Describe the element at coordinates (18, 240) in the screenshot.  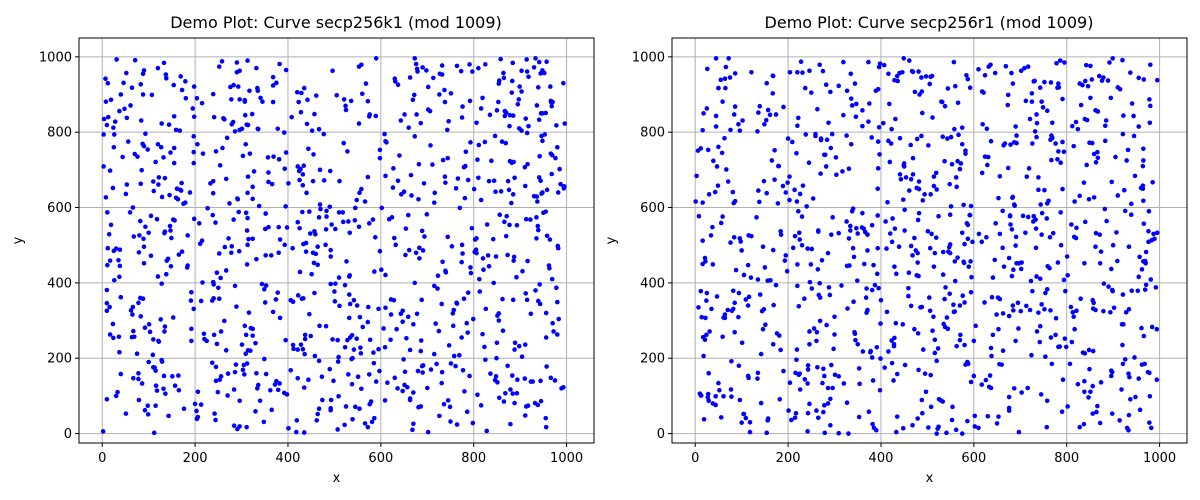
I see `y-axis-label: y` at that location.